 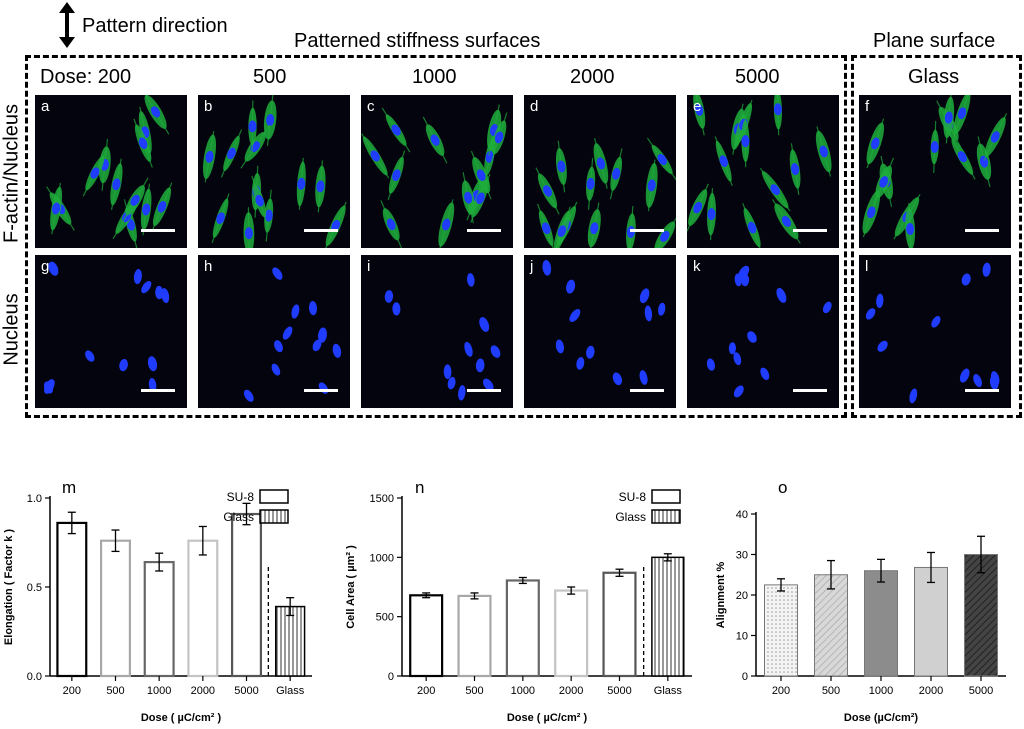 I want to click on micrograph-panel: j, so click(x=600, y=331).